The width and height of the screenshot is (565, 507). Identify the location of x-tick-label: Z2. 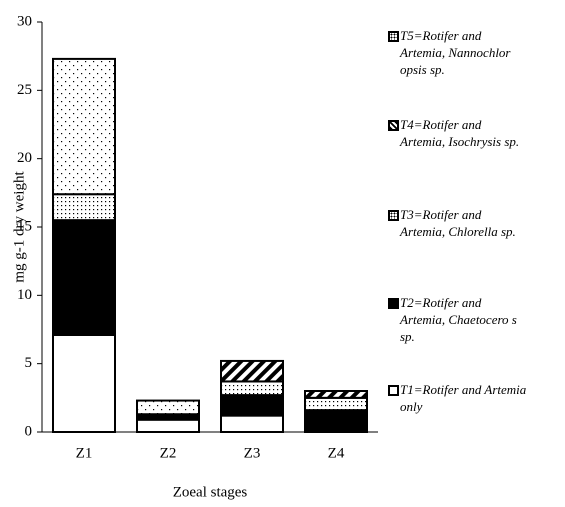
(168, 453).